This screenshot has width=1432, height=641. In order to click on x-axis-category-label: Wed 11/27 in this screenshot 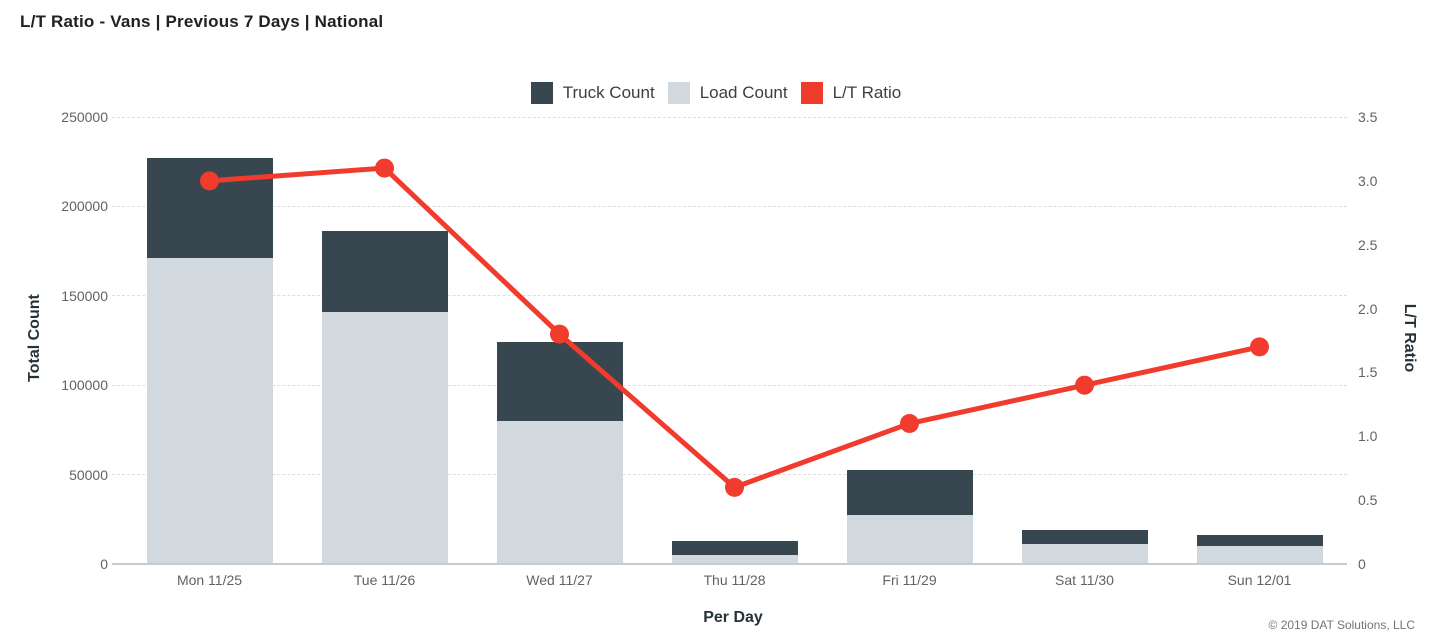, I will do `click(559, 580)`.